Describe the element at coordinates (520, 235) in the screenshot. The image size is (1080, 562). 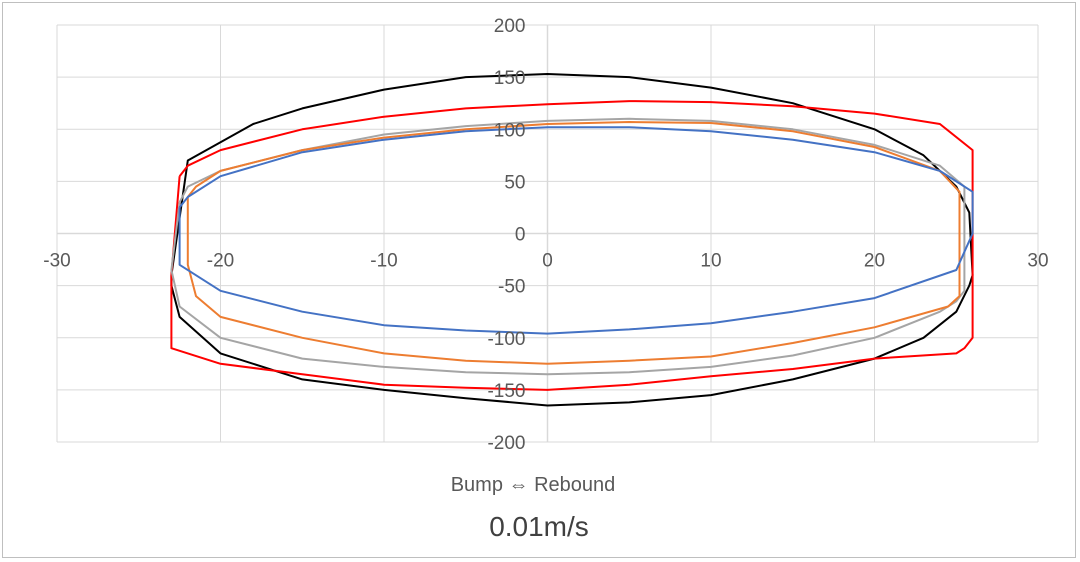
I see `y-tick-label: 0` at that location.